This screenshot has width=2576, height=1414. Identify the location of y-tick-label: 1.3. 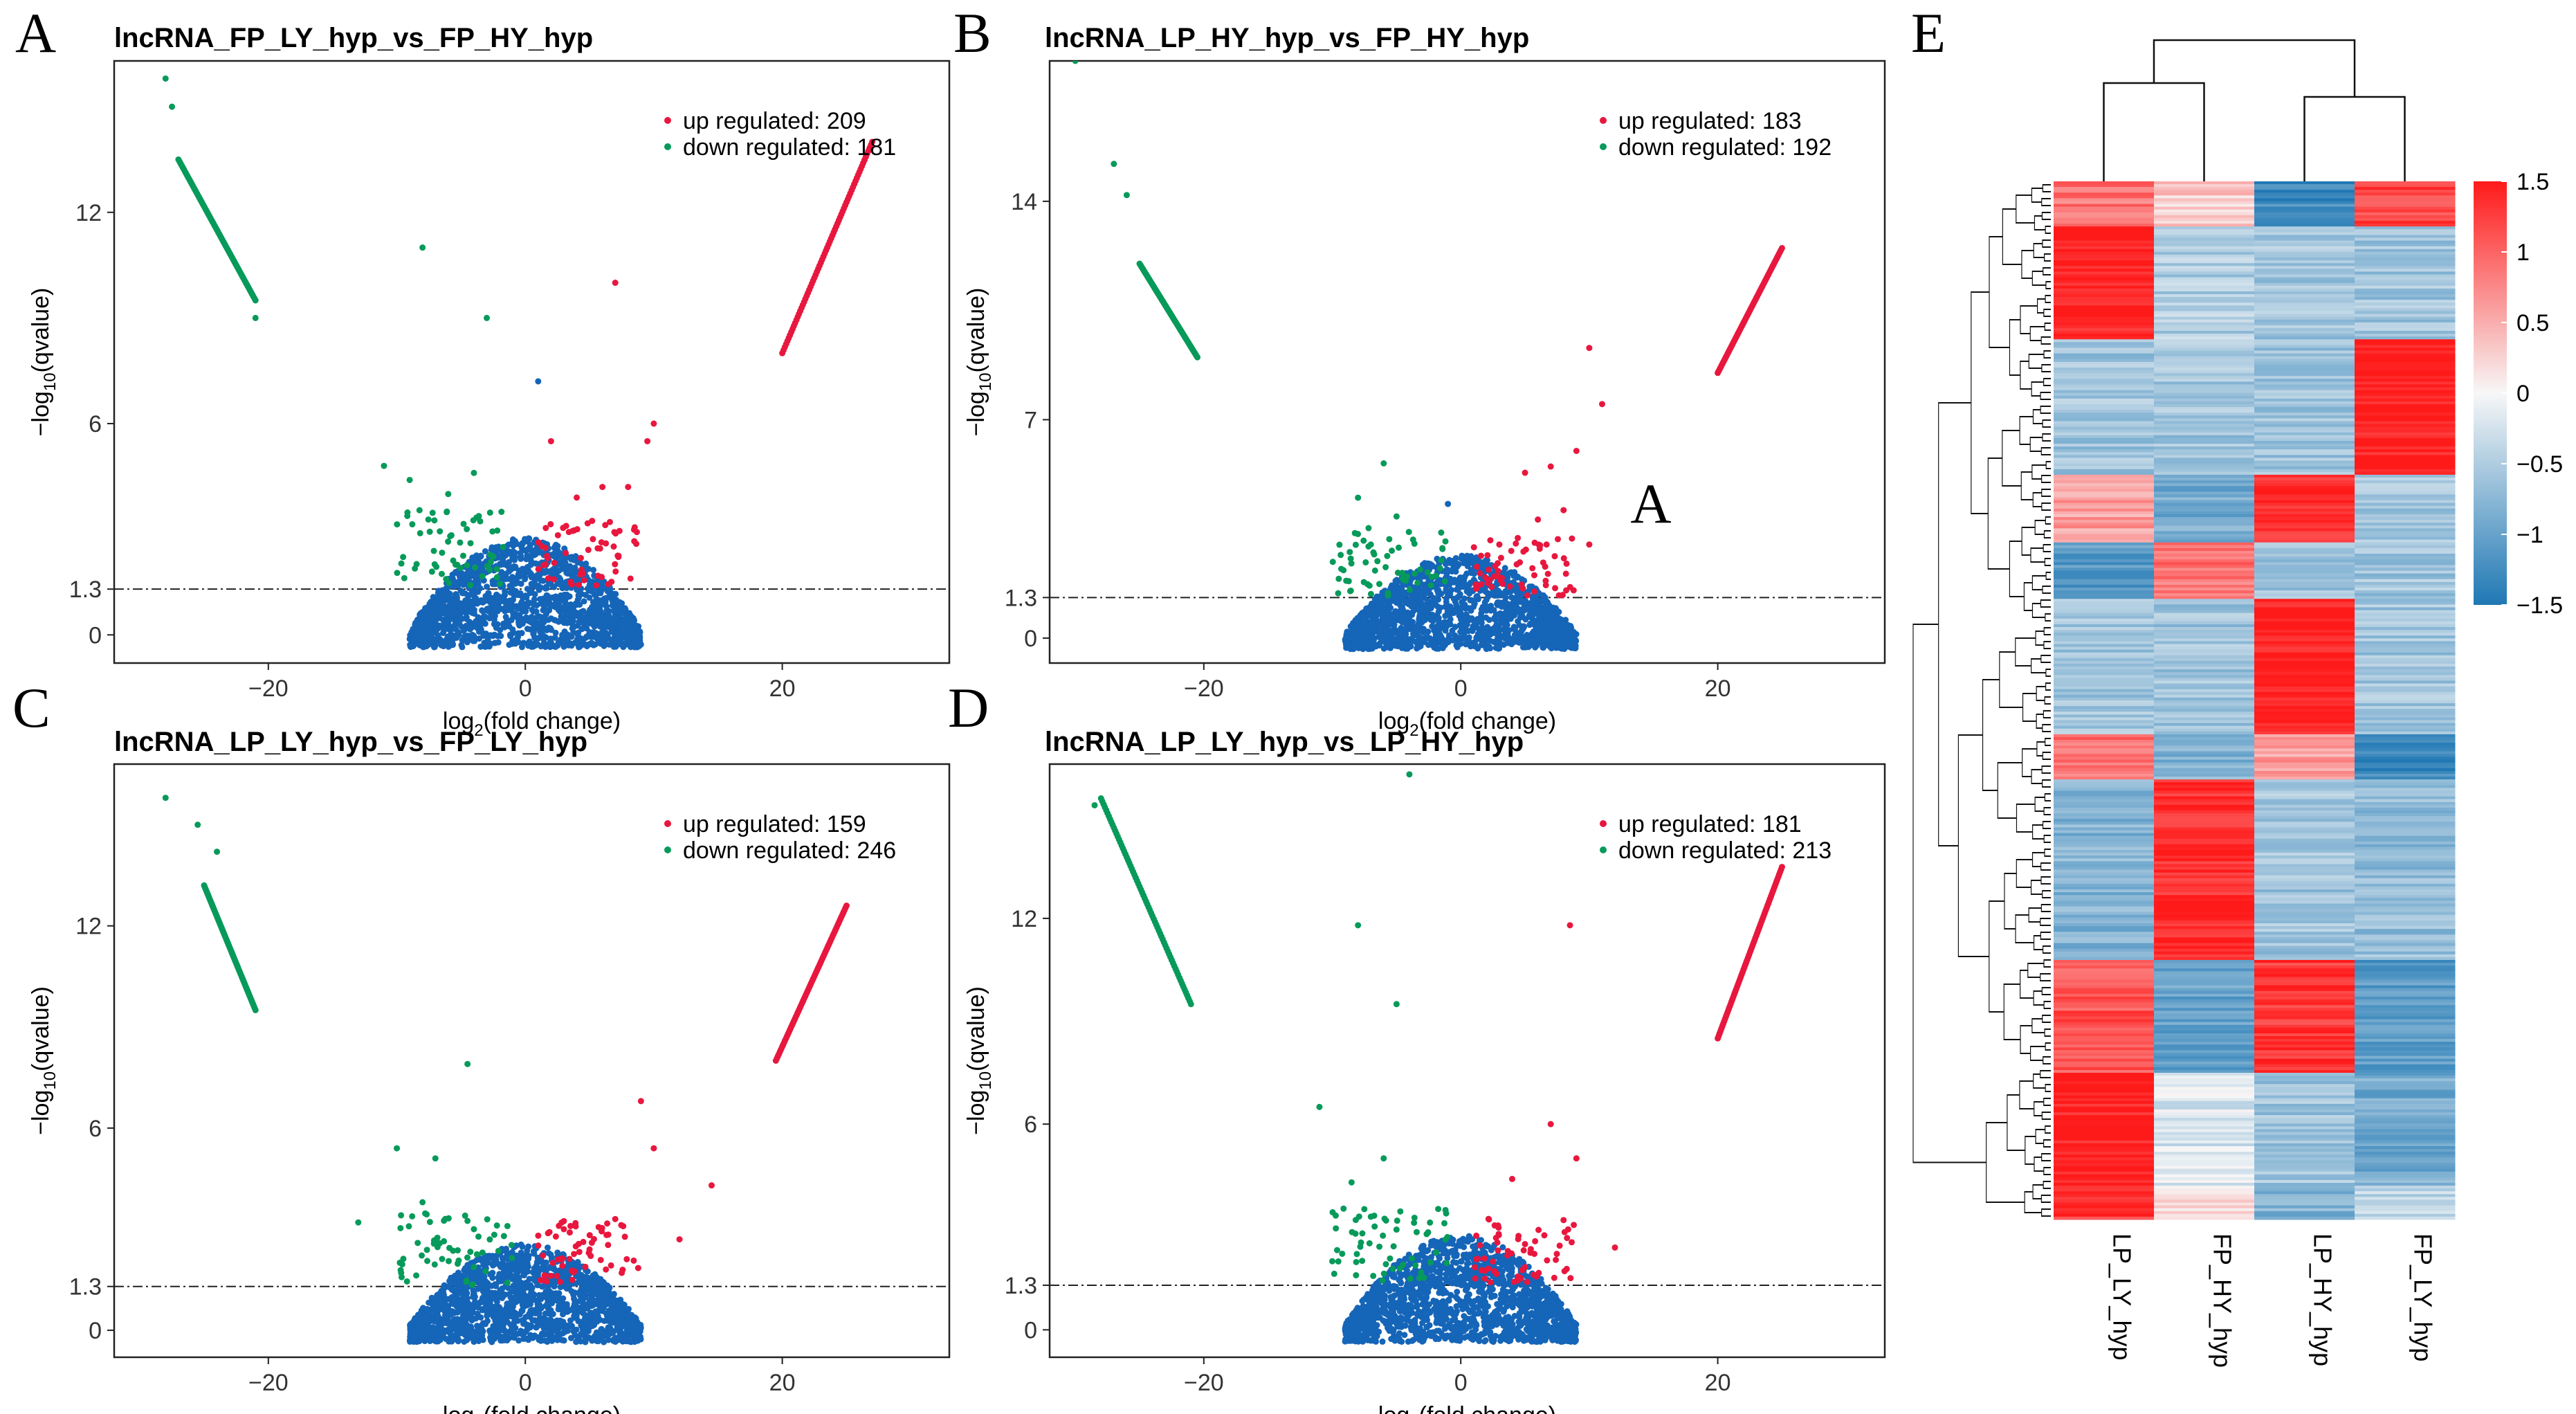
(1021, 598).